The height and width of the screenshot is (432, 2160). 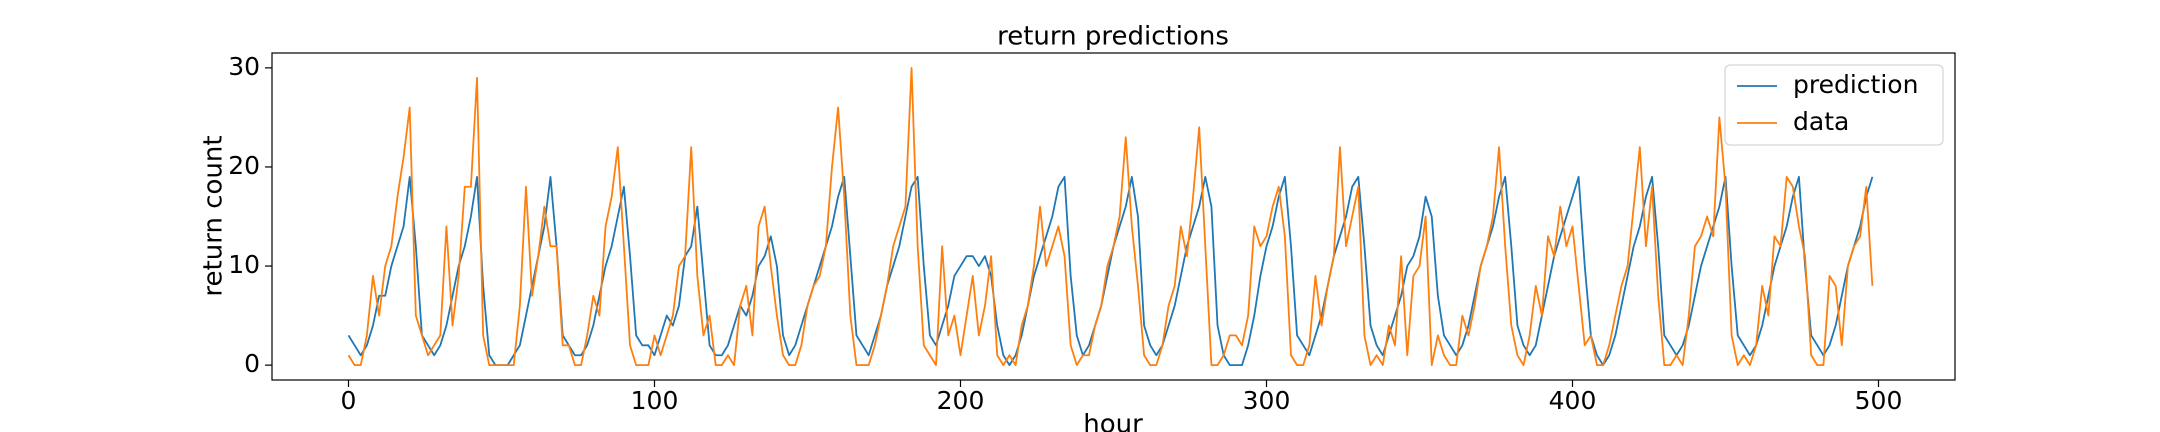 What do you see at coordinates (1267, 400) in the screenshot?
I see `x-tick-label: 300` at bounding box center [1267, 400].